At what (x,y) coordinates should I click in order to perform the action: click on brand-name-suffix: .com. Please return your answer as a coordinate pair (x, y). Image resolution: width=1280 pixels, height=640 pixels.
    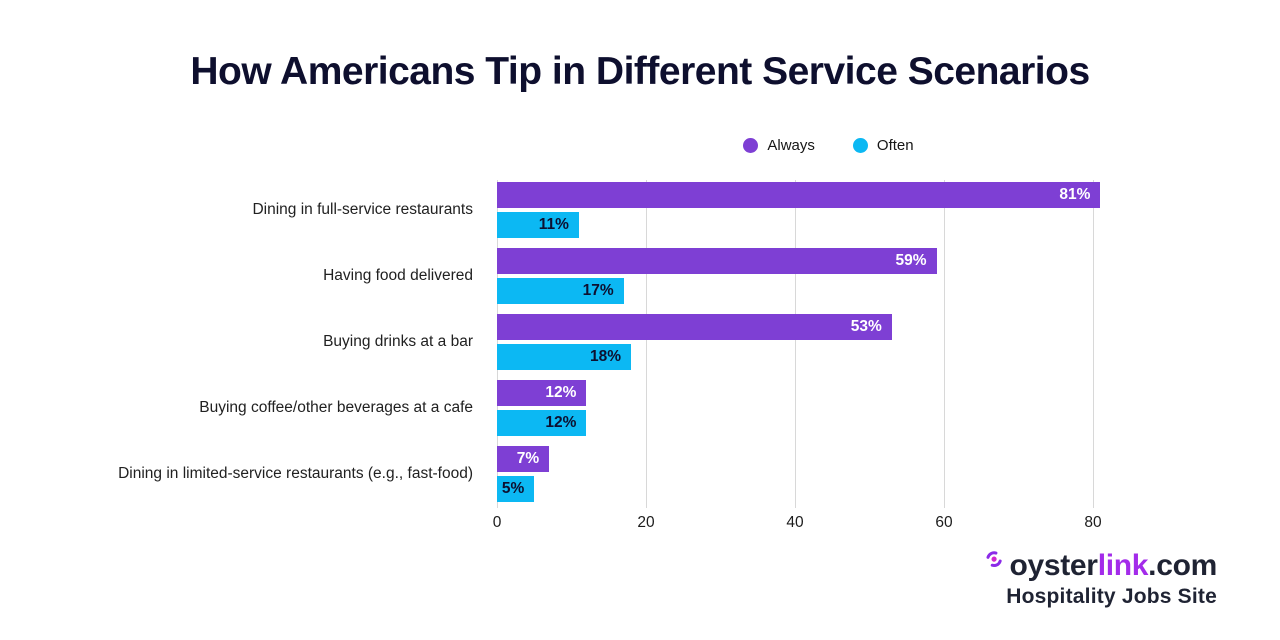
    Looking at the image, I should click on (1182, 565).